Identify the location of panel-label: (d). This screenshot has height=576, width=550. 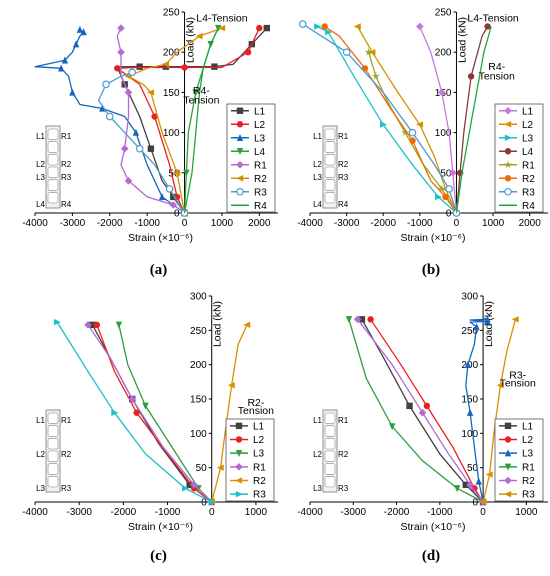
(431, 556).